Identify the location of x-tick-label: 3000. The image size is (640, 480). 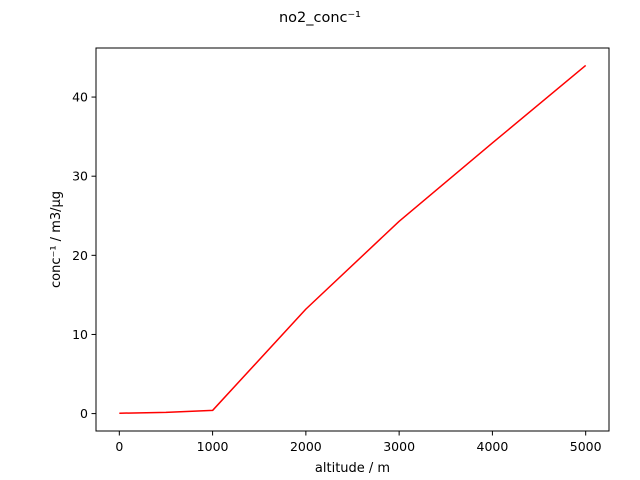
(399, 446).